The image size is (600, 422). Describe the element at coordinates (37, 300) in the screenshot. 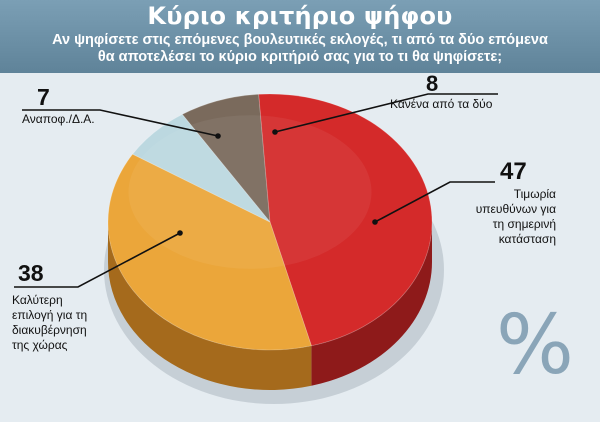

I see `category-label-line: Καλύτερη` at that location.